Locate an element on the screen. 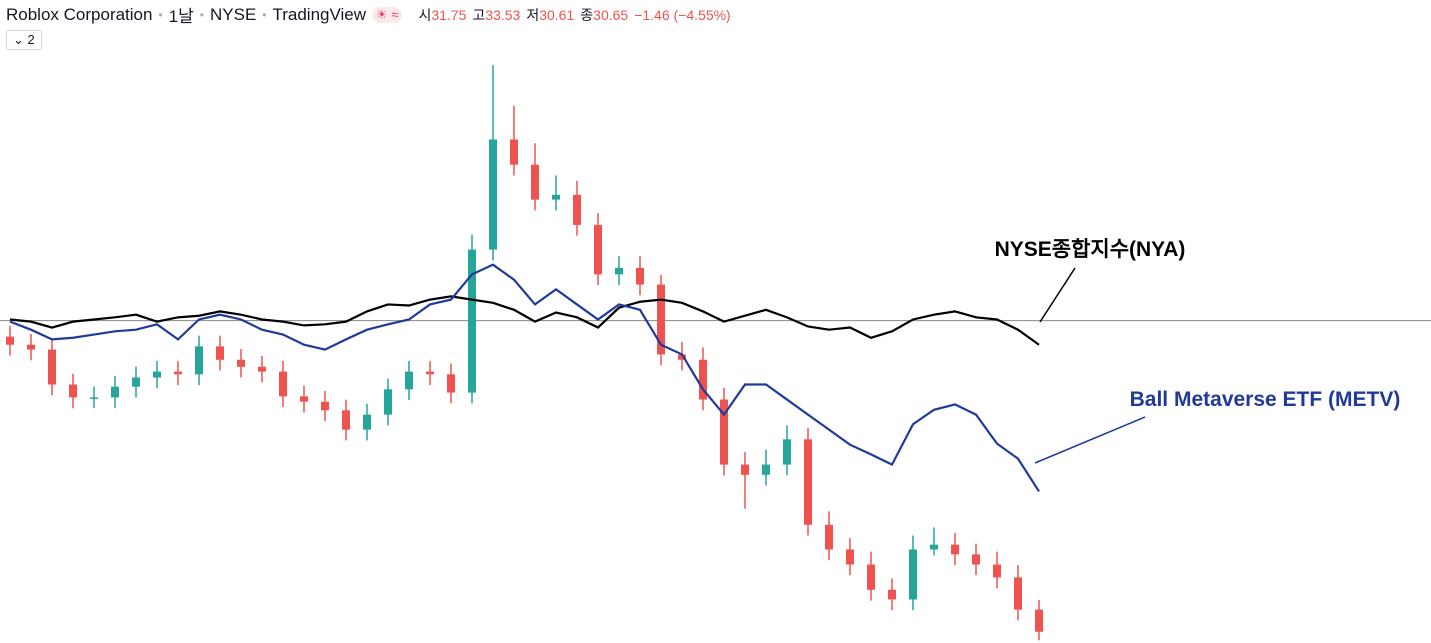 The height and width of the screenshot is (643, 1431). market-status: ☀ ≈ is located at coordinates (387, 14).